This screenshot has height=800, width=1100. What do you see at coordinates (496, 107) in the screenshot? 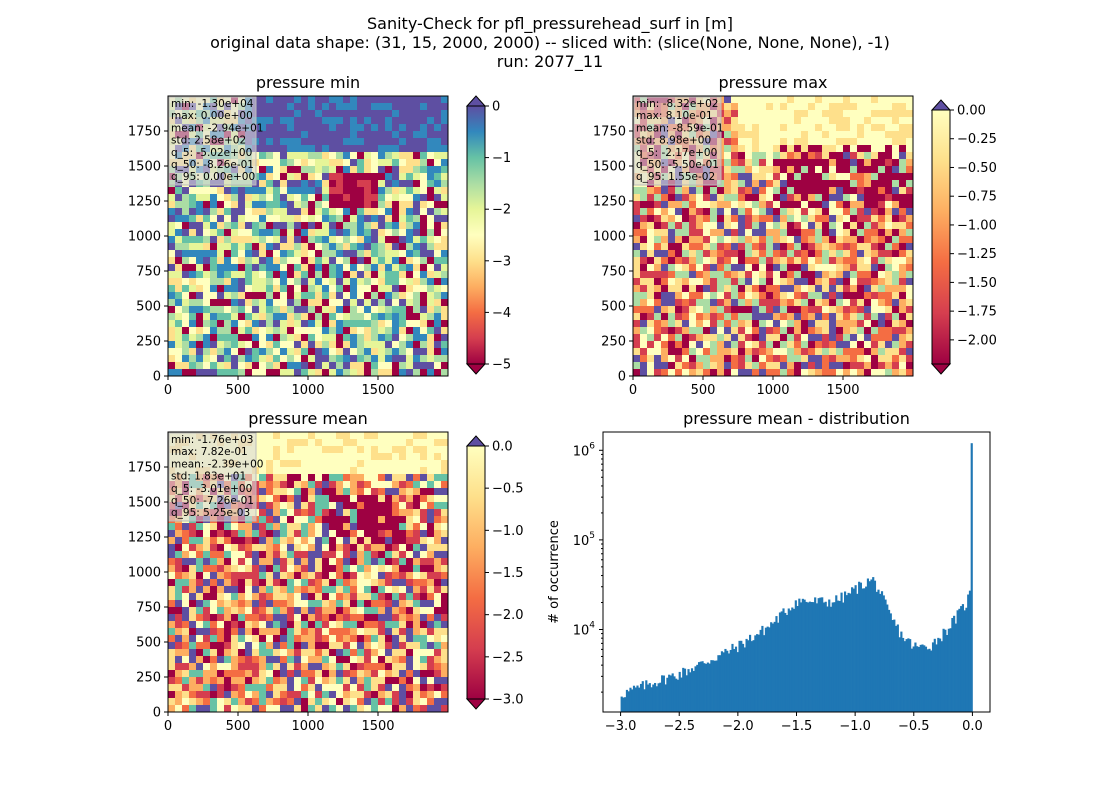
I see `colorbar-tick-label: 0` at bounding box center [496, 107].